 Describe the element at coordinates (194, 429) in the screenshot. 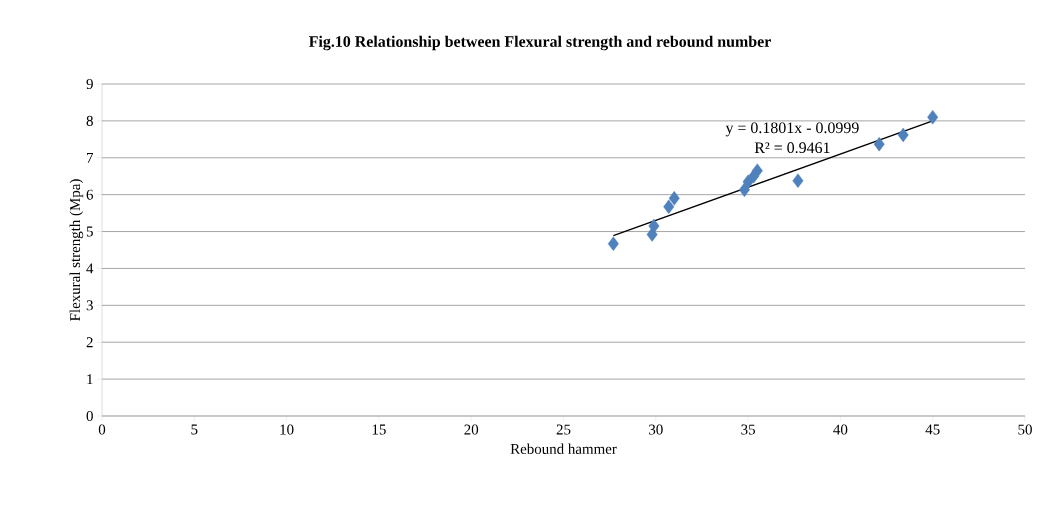

I see `x-tick-label: 5` at that location.